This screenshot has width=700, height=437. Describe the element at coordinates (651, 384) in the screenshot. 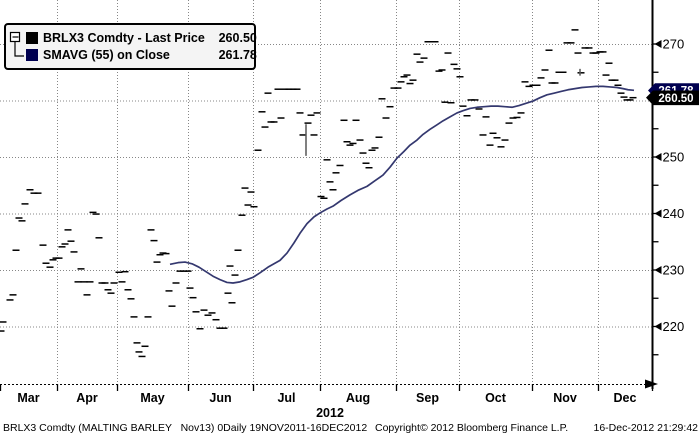

I see `x-axis-arrow-icon` at that location.